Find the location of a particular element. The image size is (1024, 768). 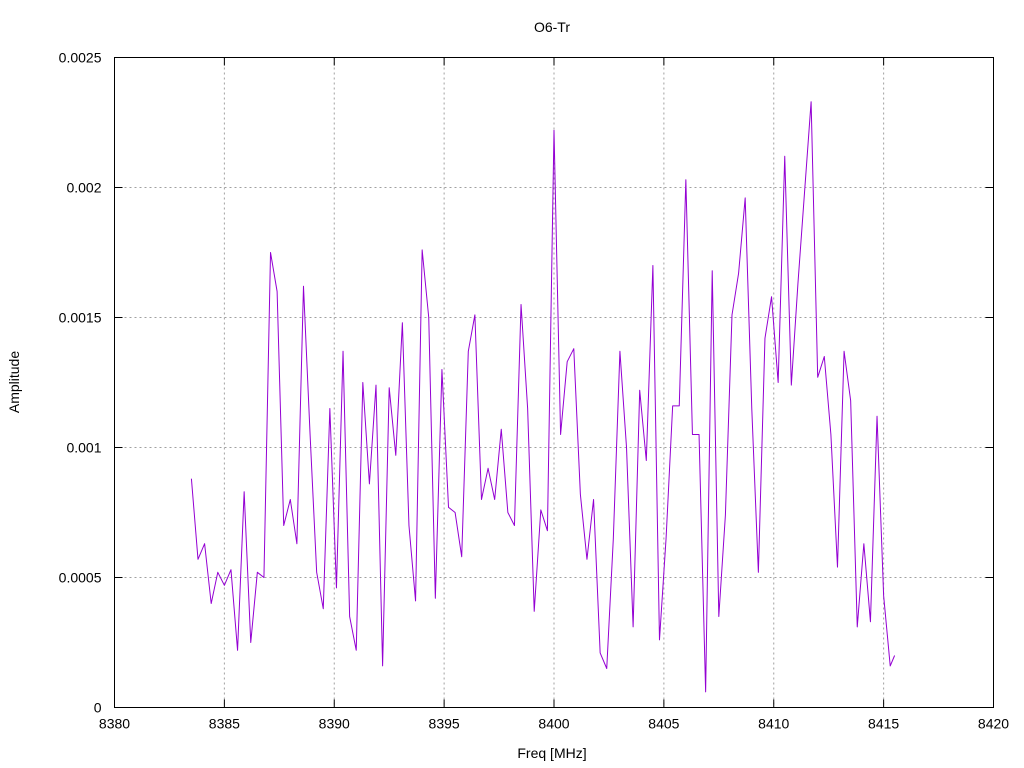

x-tick-labels: 8380 8385 8390 8395 8400 8405 8410 8415 8420 is located at coordinates (554, 724).